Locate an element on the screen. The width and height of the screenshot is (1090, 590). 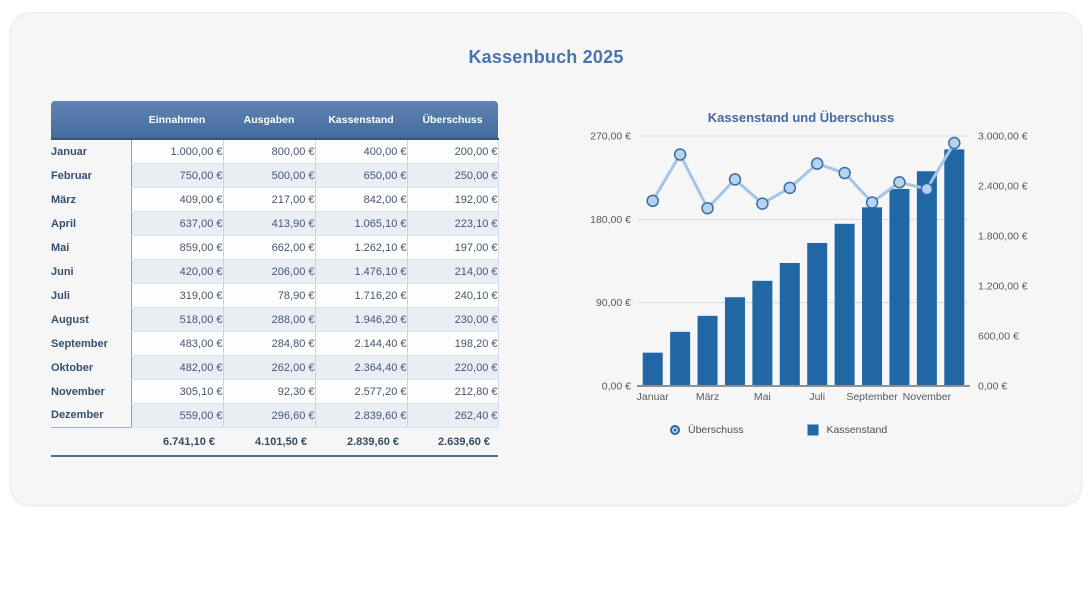
value-cell: 413,90 € is located at coordinates (268, 223).